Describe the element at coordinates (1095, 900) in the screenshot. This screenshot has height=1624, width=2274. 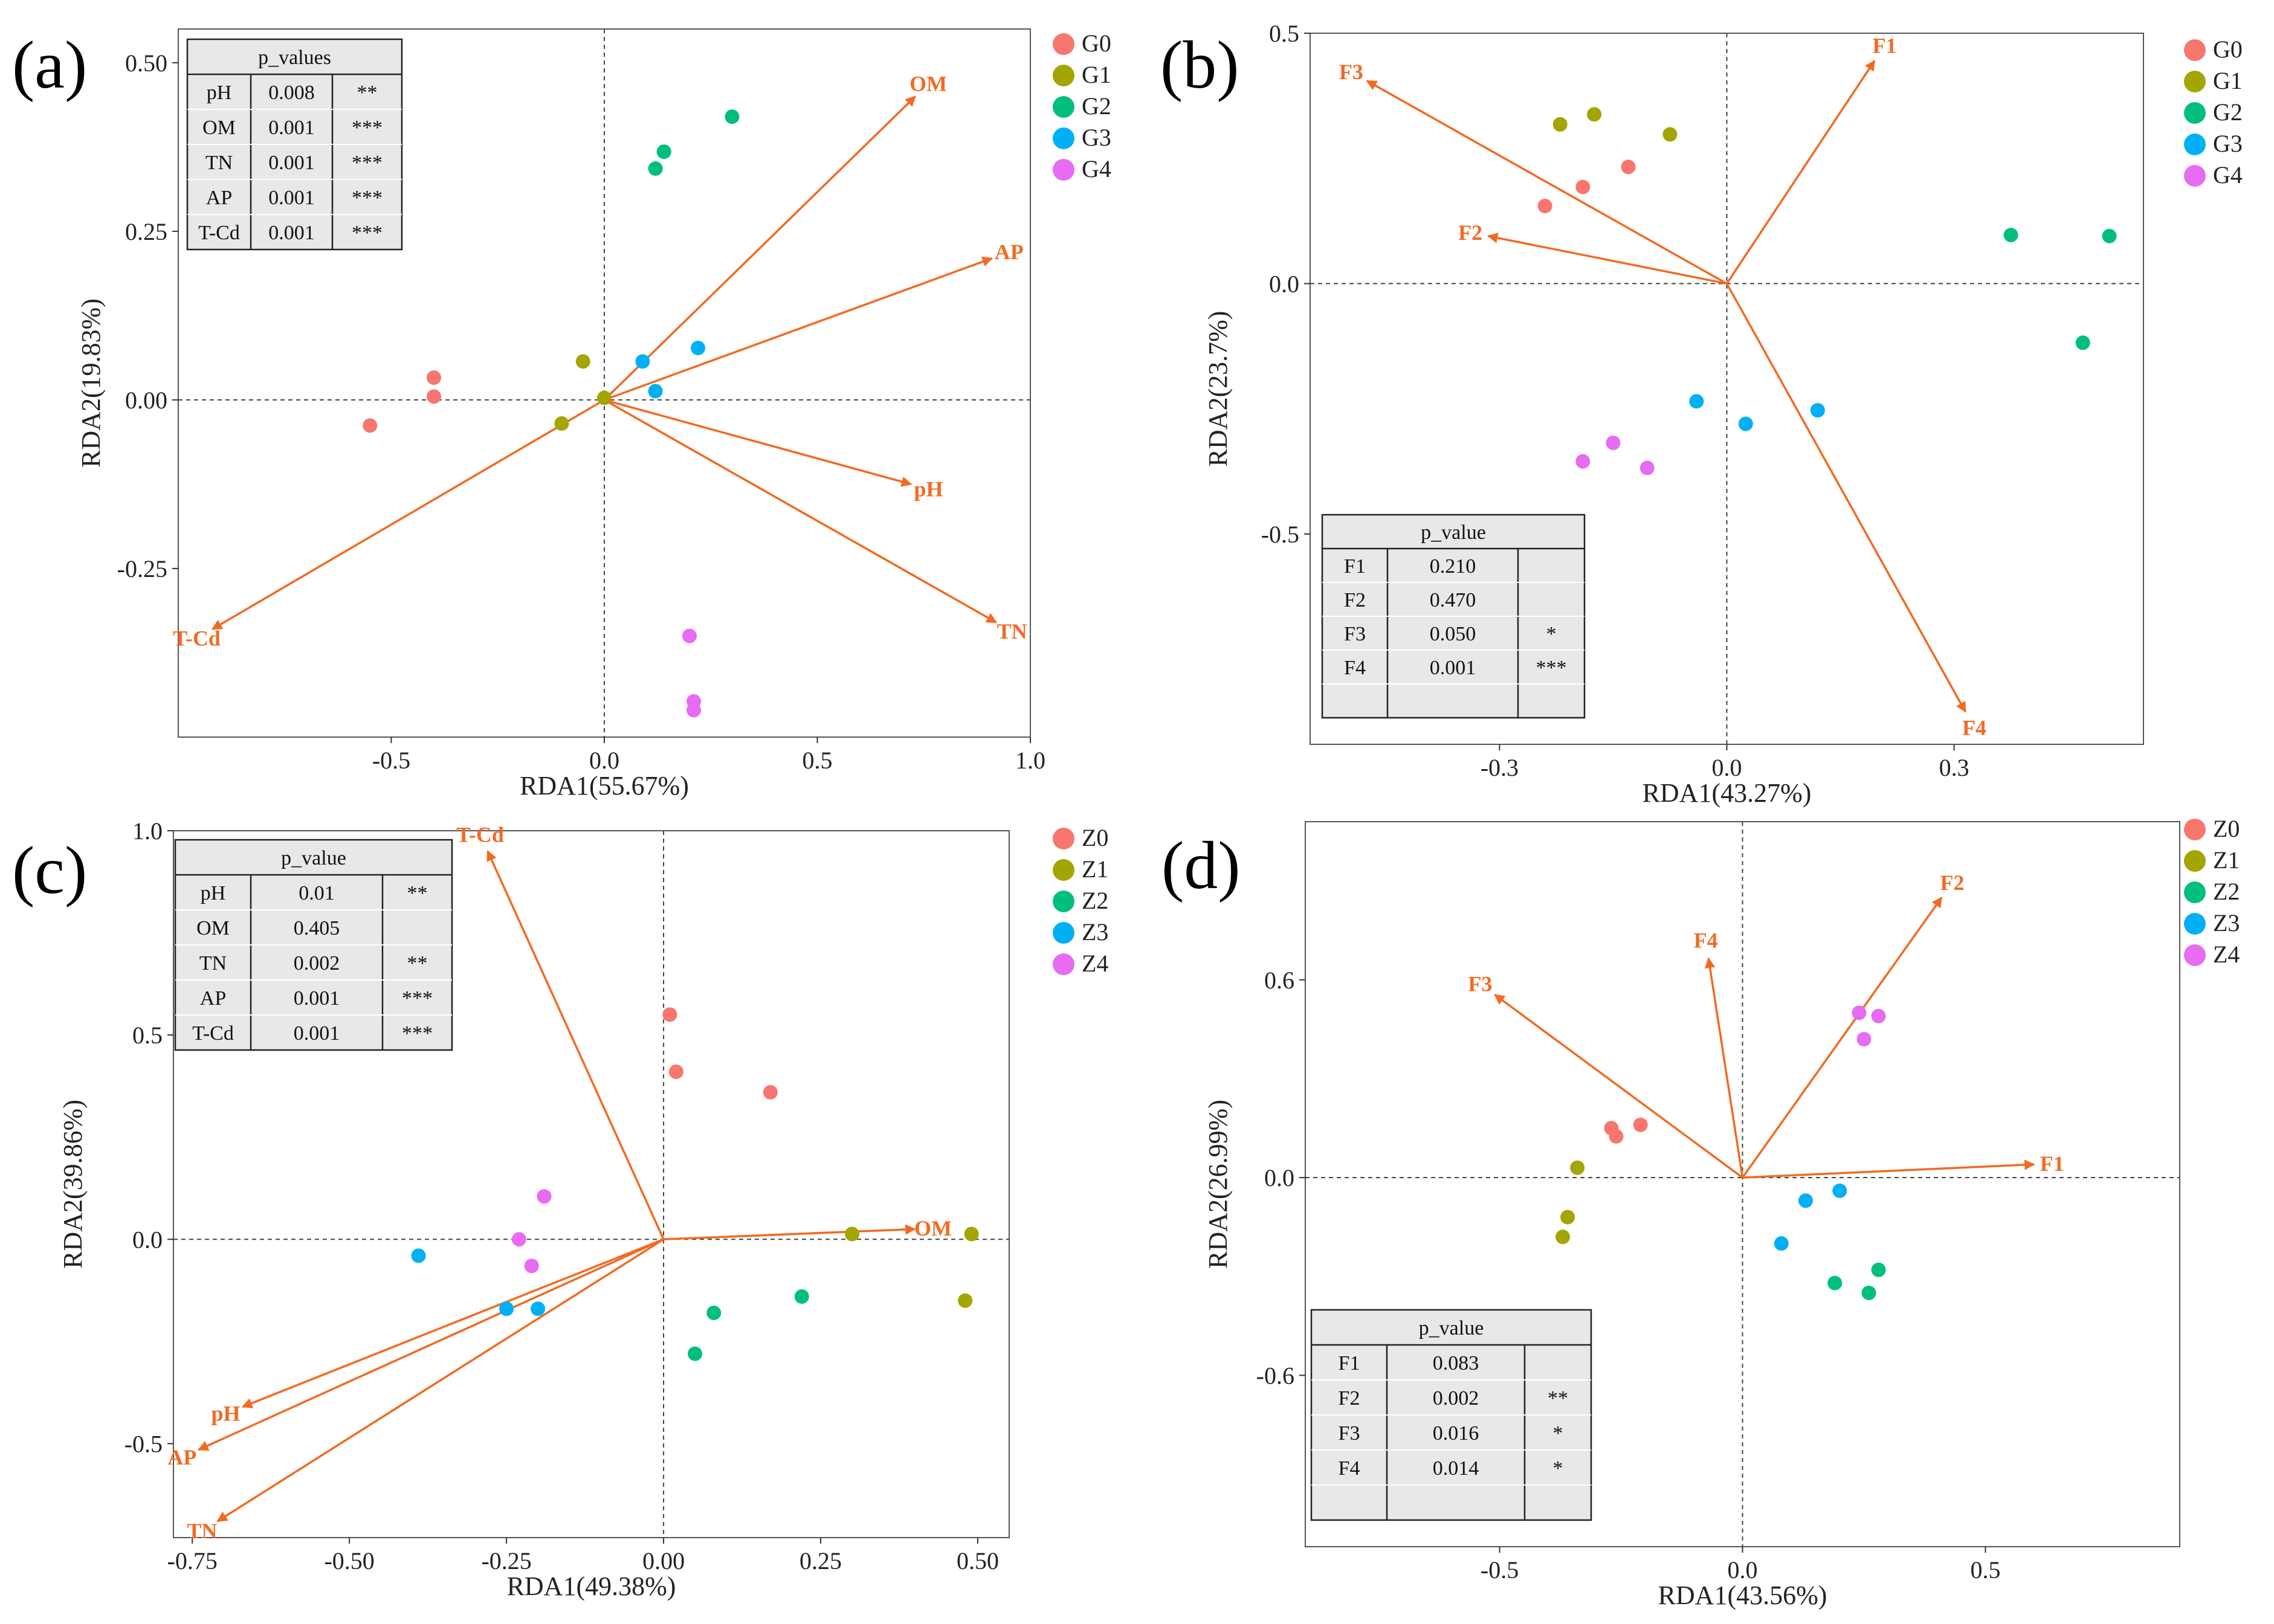
I see `legend-label: Z2` at that location.